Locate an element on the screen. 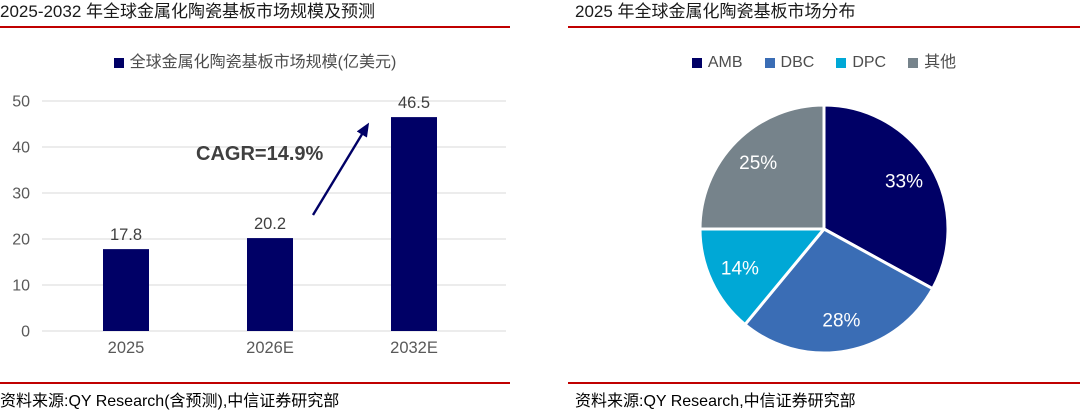  bar-chart-source-text: 资料来源:QY Research(含预测),中信证券研究部 is located at coordinates (170, 401).